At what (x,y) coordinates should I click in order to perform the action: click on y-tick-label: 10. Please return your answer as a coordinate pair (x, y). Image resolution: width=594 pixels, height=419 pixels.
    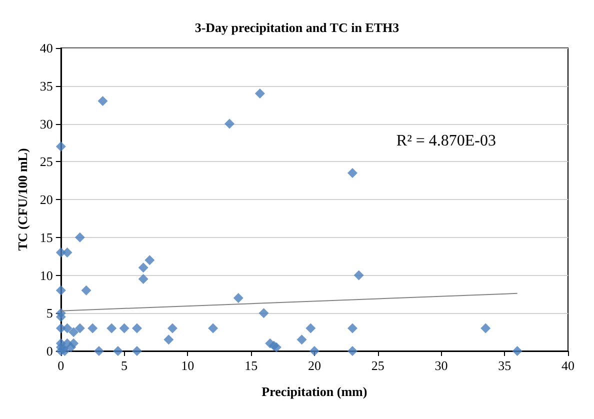
    Looking at the image, I should click on (46, 275).